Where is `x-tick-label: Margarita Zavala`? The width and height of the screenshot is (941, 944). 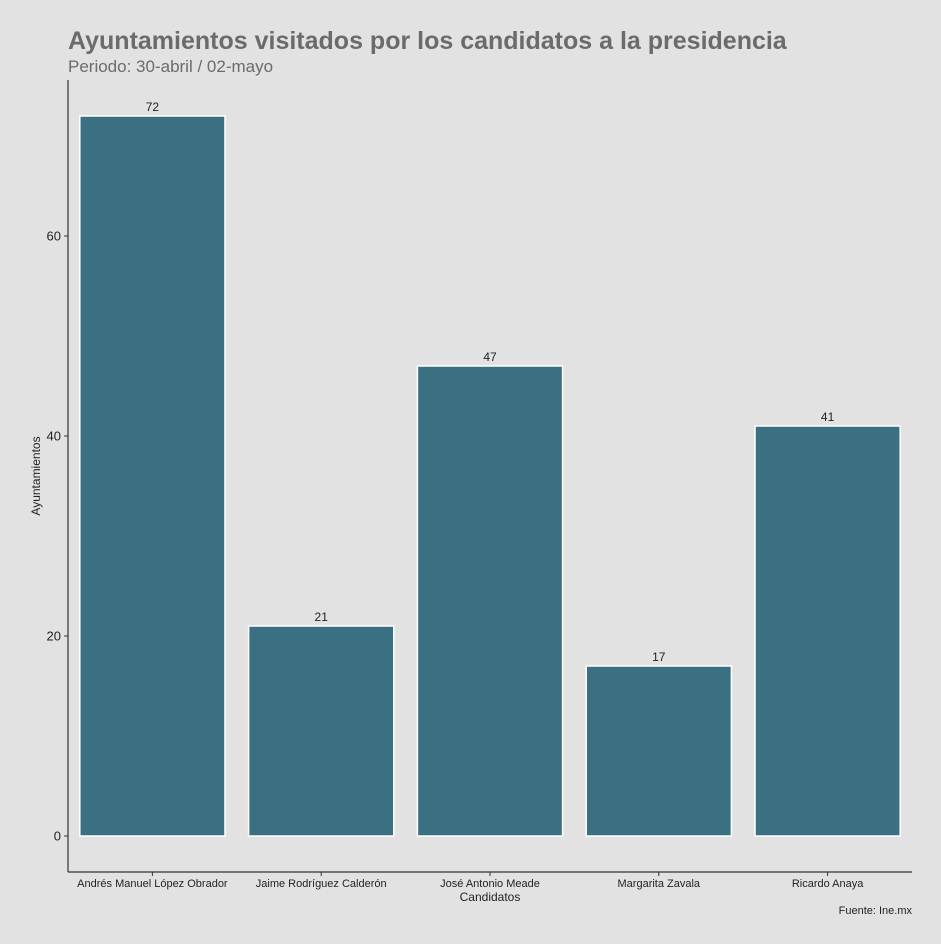
x-tick-label: Margarita Zavala is located at coordinates (659, 884).